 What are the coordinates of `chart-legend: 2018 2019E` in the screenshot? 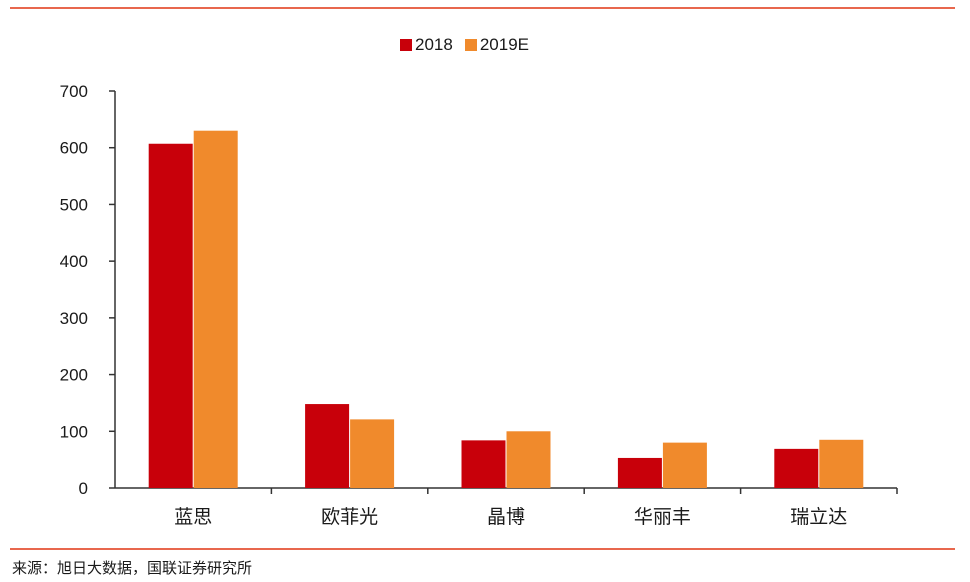 It's located at (464, 45).